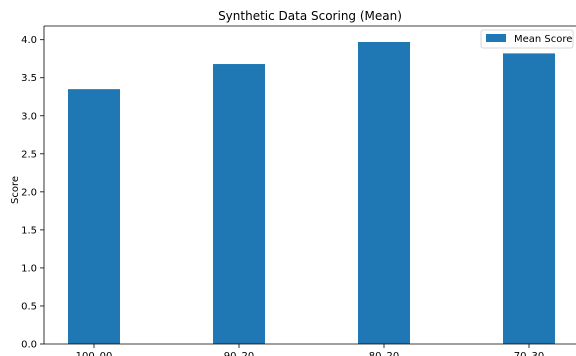 This screenshot has width=576, height=356. I want to click on legend: Mean Score, so click(527, 39).